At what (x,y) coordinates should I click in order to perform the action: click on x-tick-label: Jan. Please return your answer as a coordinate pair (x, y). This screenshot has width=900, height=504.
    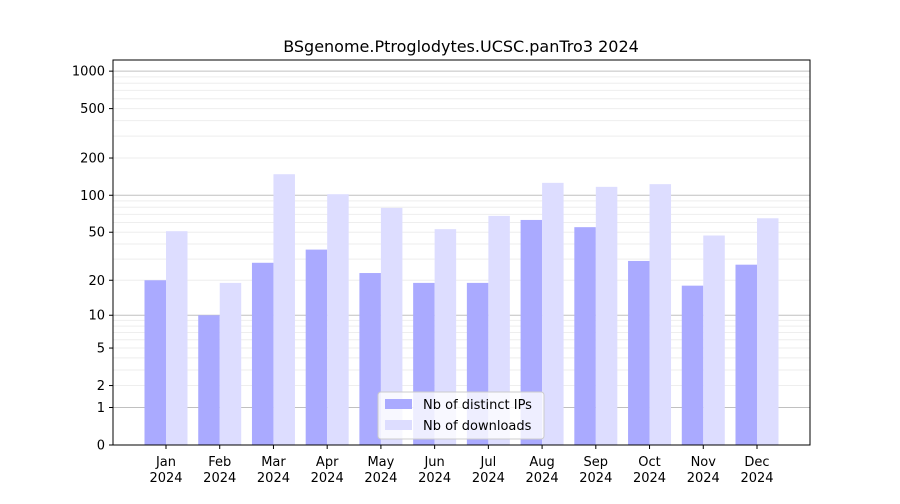
    Looking at the image, I should click on (165, 462).